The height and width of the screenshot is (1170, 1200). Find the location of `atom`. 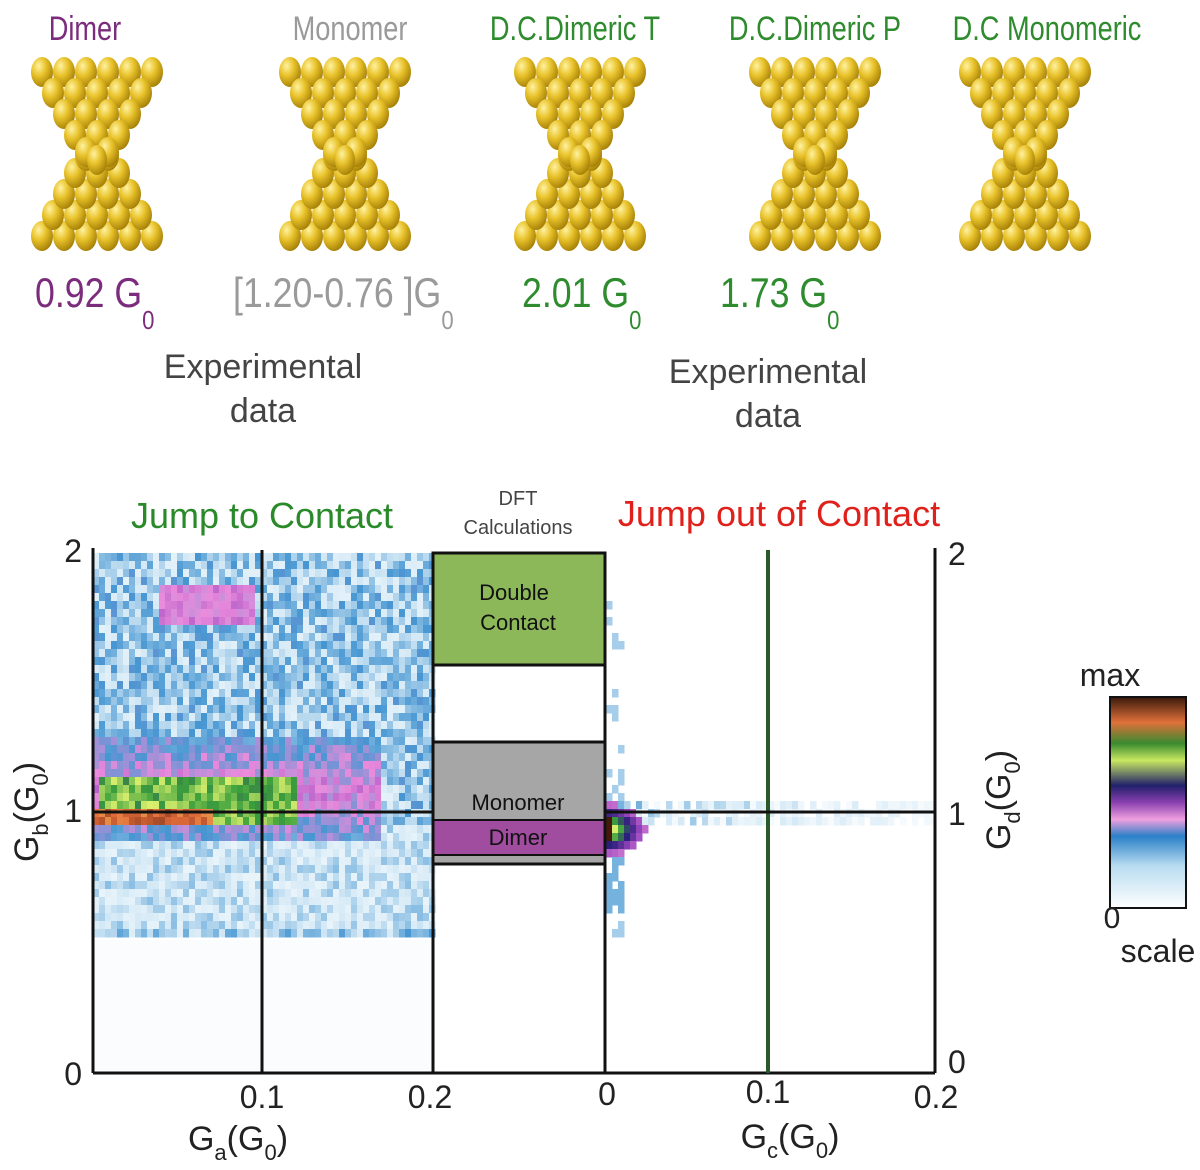

atom is located at coordinates (547, 236).